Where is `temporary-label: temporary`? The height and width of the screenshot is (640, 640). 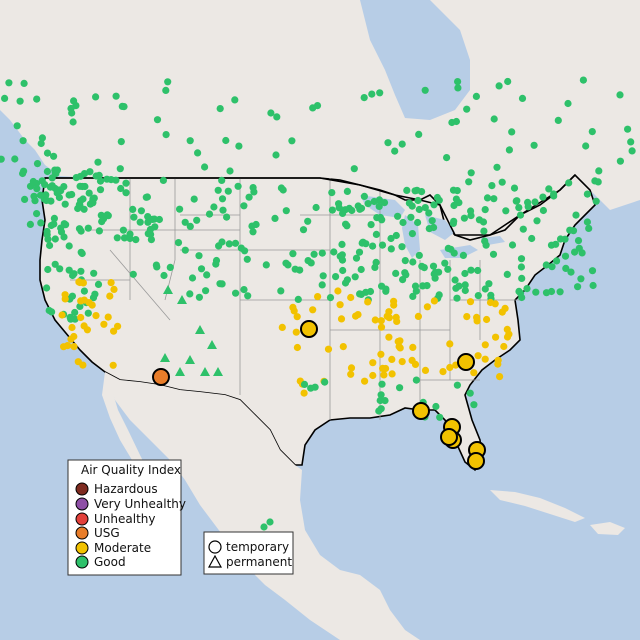 temporary-label: temporary is located at coordinates (257, 547).